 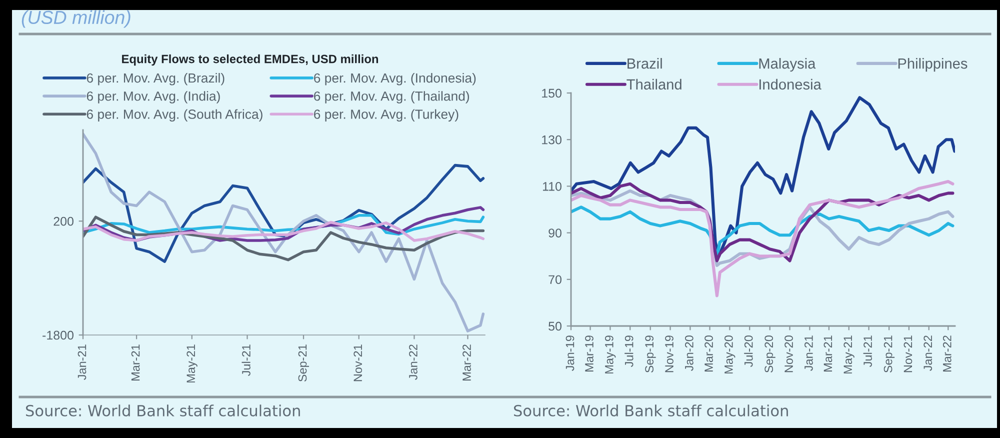 What do you see at coordinates (629, 351) in the screenshot?
I see `x-tick-label: Jul-19` at bounding box center [629, 351].